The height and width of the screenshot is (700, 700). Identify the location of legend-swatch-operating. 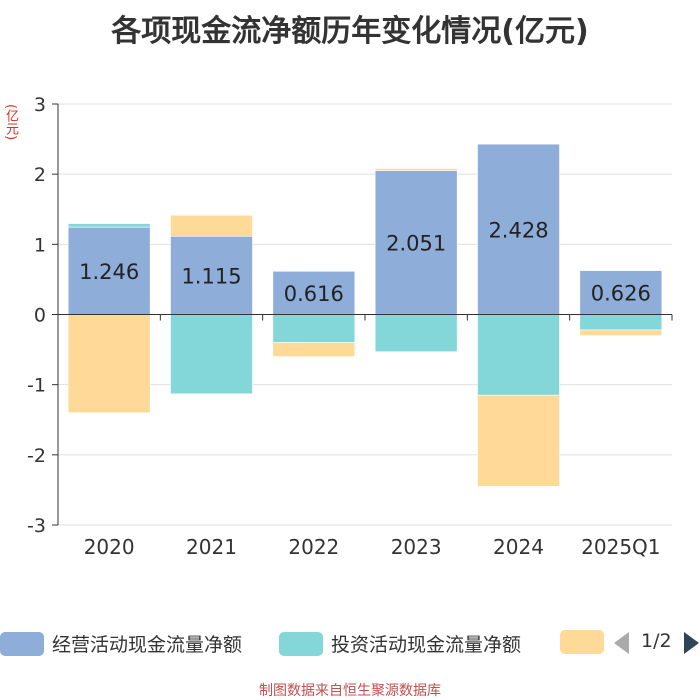
(22, 643).